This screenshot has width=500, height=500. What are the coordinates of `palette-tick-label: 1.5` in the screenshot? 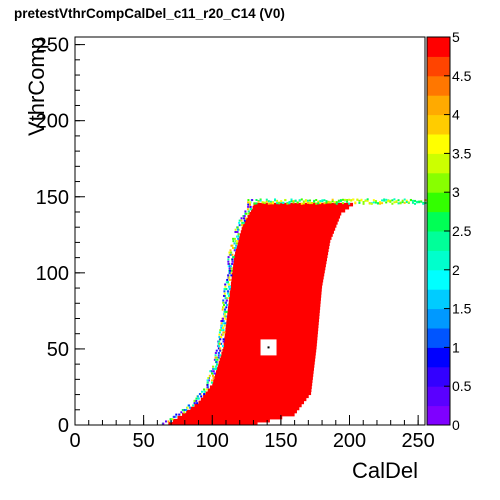 It's located at (462, 309).